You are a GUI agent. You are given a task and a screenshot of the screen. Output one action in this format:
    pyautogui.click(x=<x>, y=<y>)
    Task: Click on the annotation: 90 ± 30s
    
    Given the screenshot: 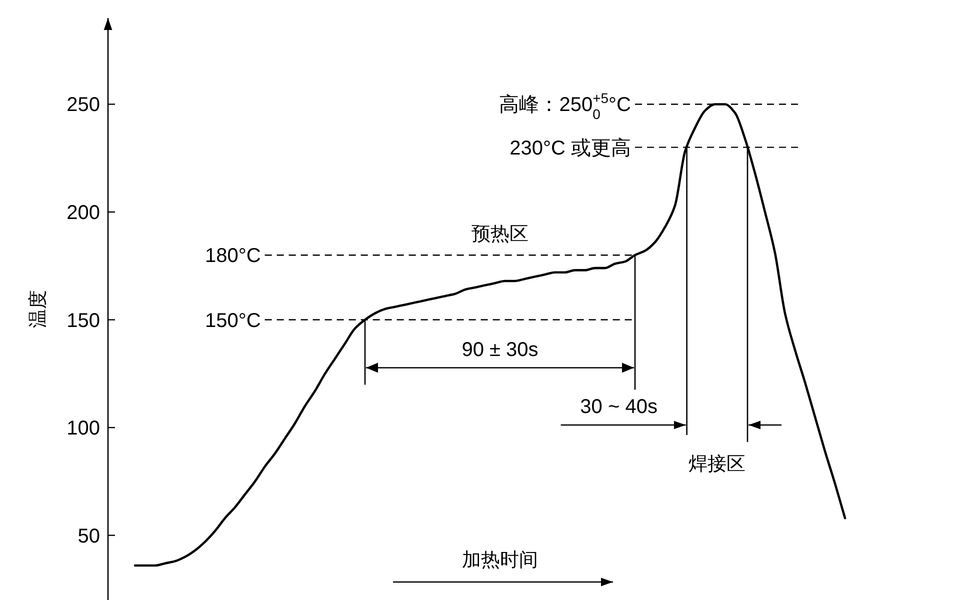 What is the action you would take?
    pyautogui.click(x=500, y=349)
    